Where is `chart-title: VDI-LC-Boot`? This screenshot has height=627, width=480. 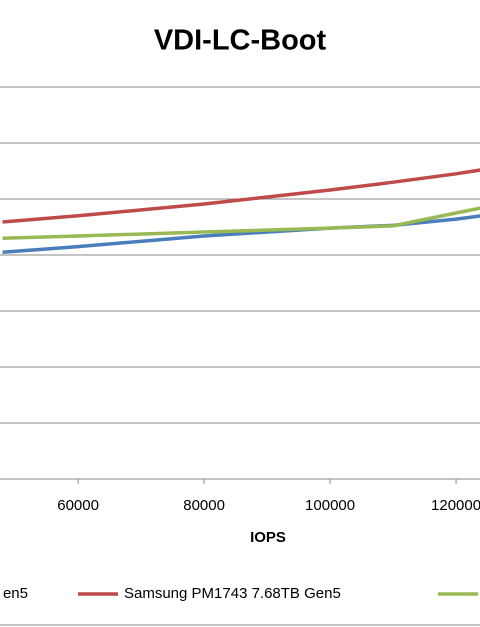
chart-title: VDI-LC-Boot is located at coordinates (240, 41).